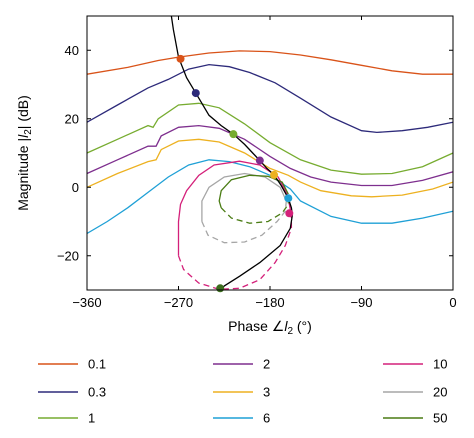 The width and height of the screenshot is (474, 438). Describe the element at coordinates (72, 50) in the screenshot. I see `y-tick-label: 40` at that location.